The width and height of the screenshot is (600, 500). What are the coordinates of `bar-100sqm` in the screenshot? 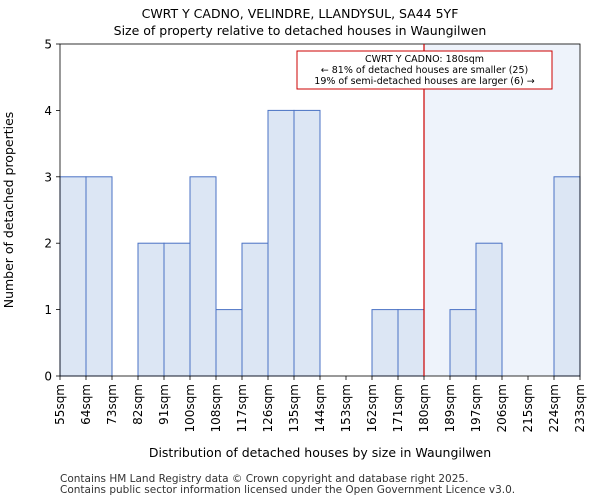 It's located at (203, 276).